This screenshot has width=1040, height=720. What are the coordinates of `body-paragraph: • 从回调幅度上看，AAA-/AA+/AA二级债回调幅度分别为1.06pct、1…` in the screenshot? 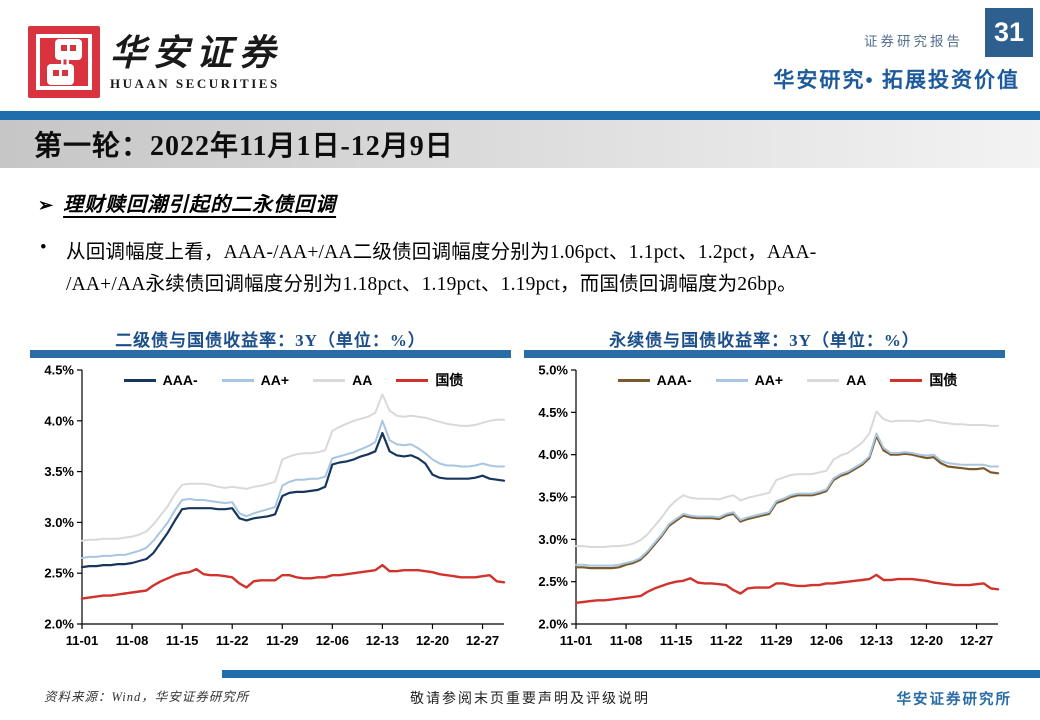 It's located at (527, 268).